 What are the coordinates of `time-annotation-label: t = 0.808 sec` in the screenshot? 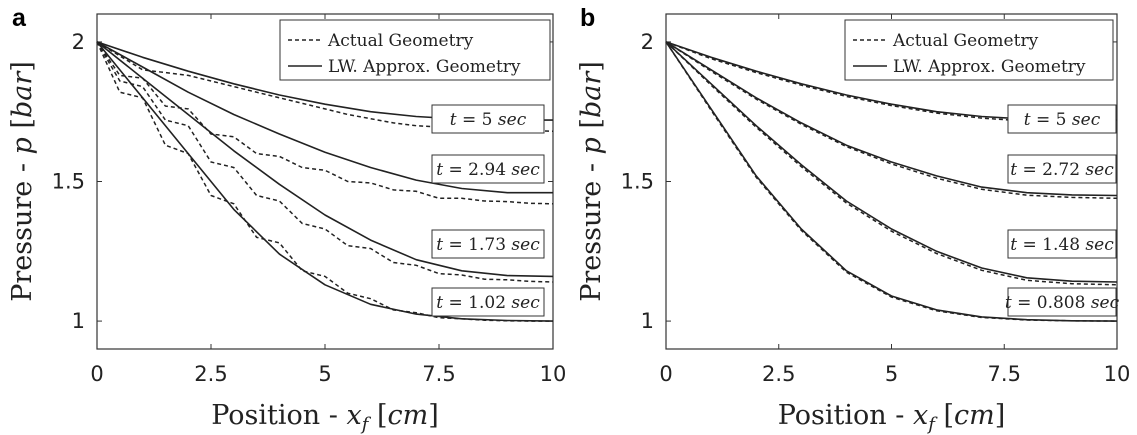 It's located at (1062, 303).